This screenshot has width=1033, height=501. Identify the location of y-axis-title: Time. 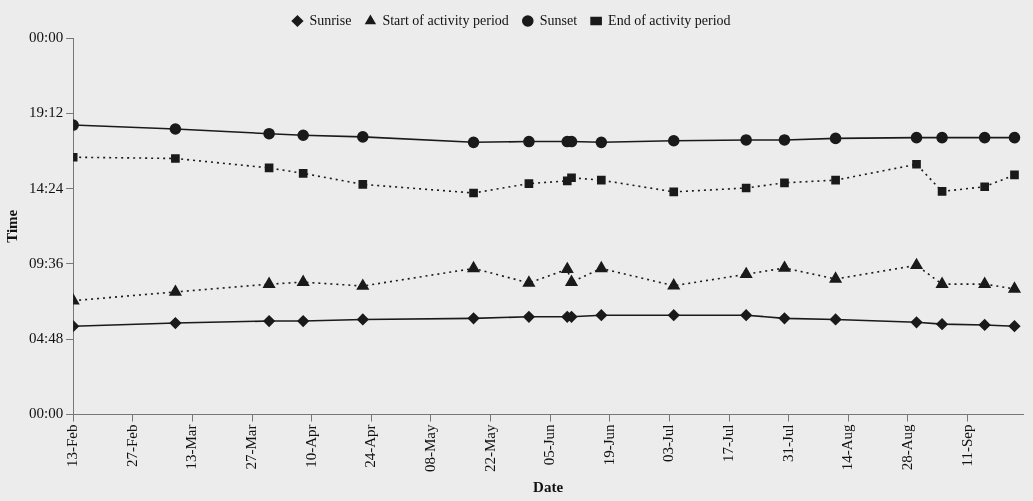
(11, 226).